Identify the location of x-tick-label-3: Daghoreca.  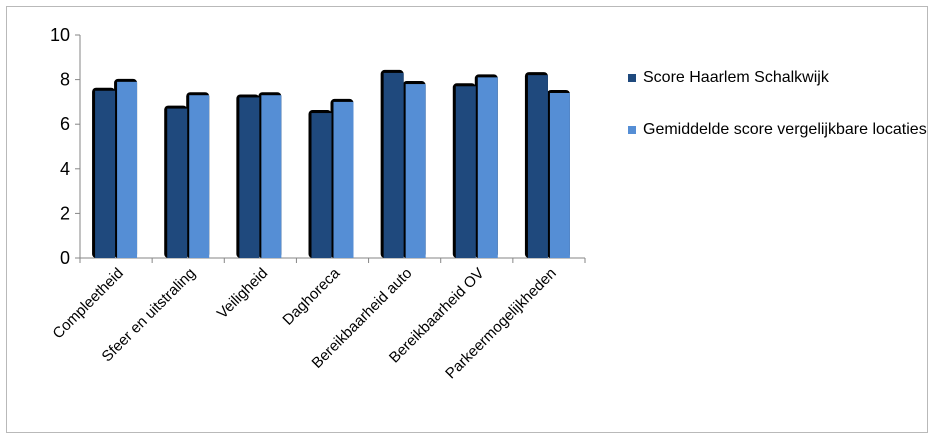
(311, 296).